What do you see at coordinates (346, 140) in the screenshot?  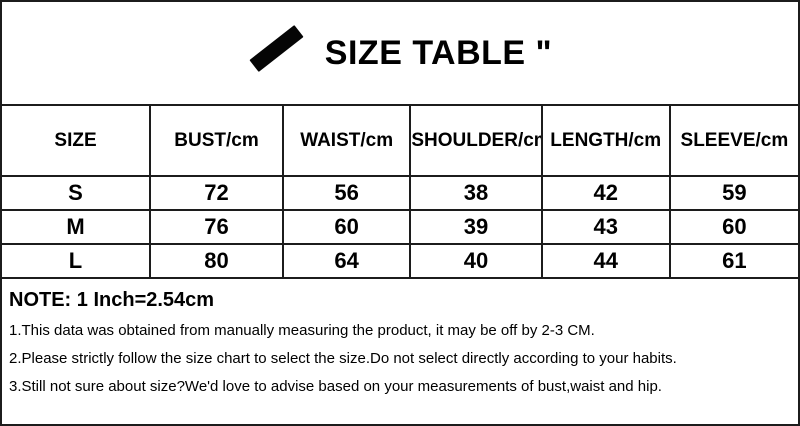 I see `column-header-waist: WAIST/cm` at bounding box center [346, 140].